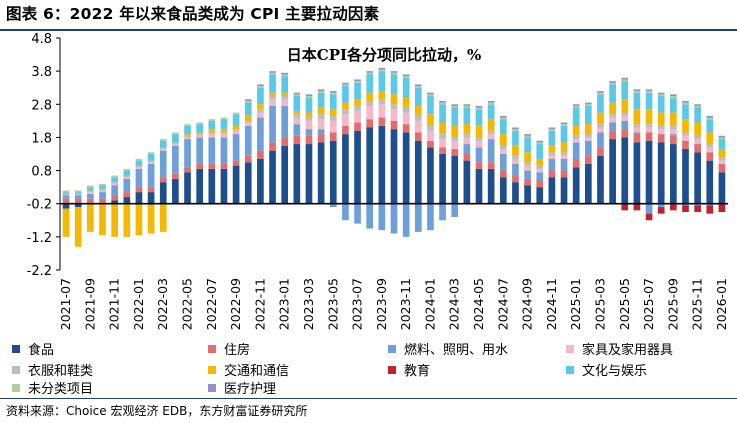 The image size is (737, 423). What do you see at coordinates (193, 14) in the screenshot?
I see `figure-title: 图表 6：2022 年以来食品类成为 CPI 主要拉动因素` at bounding box center [193, 14].